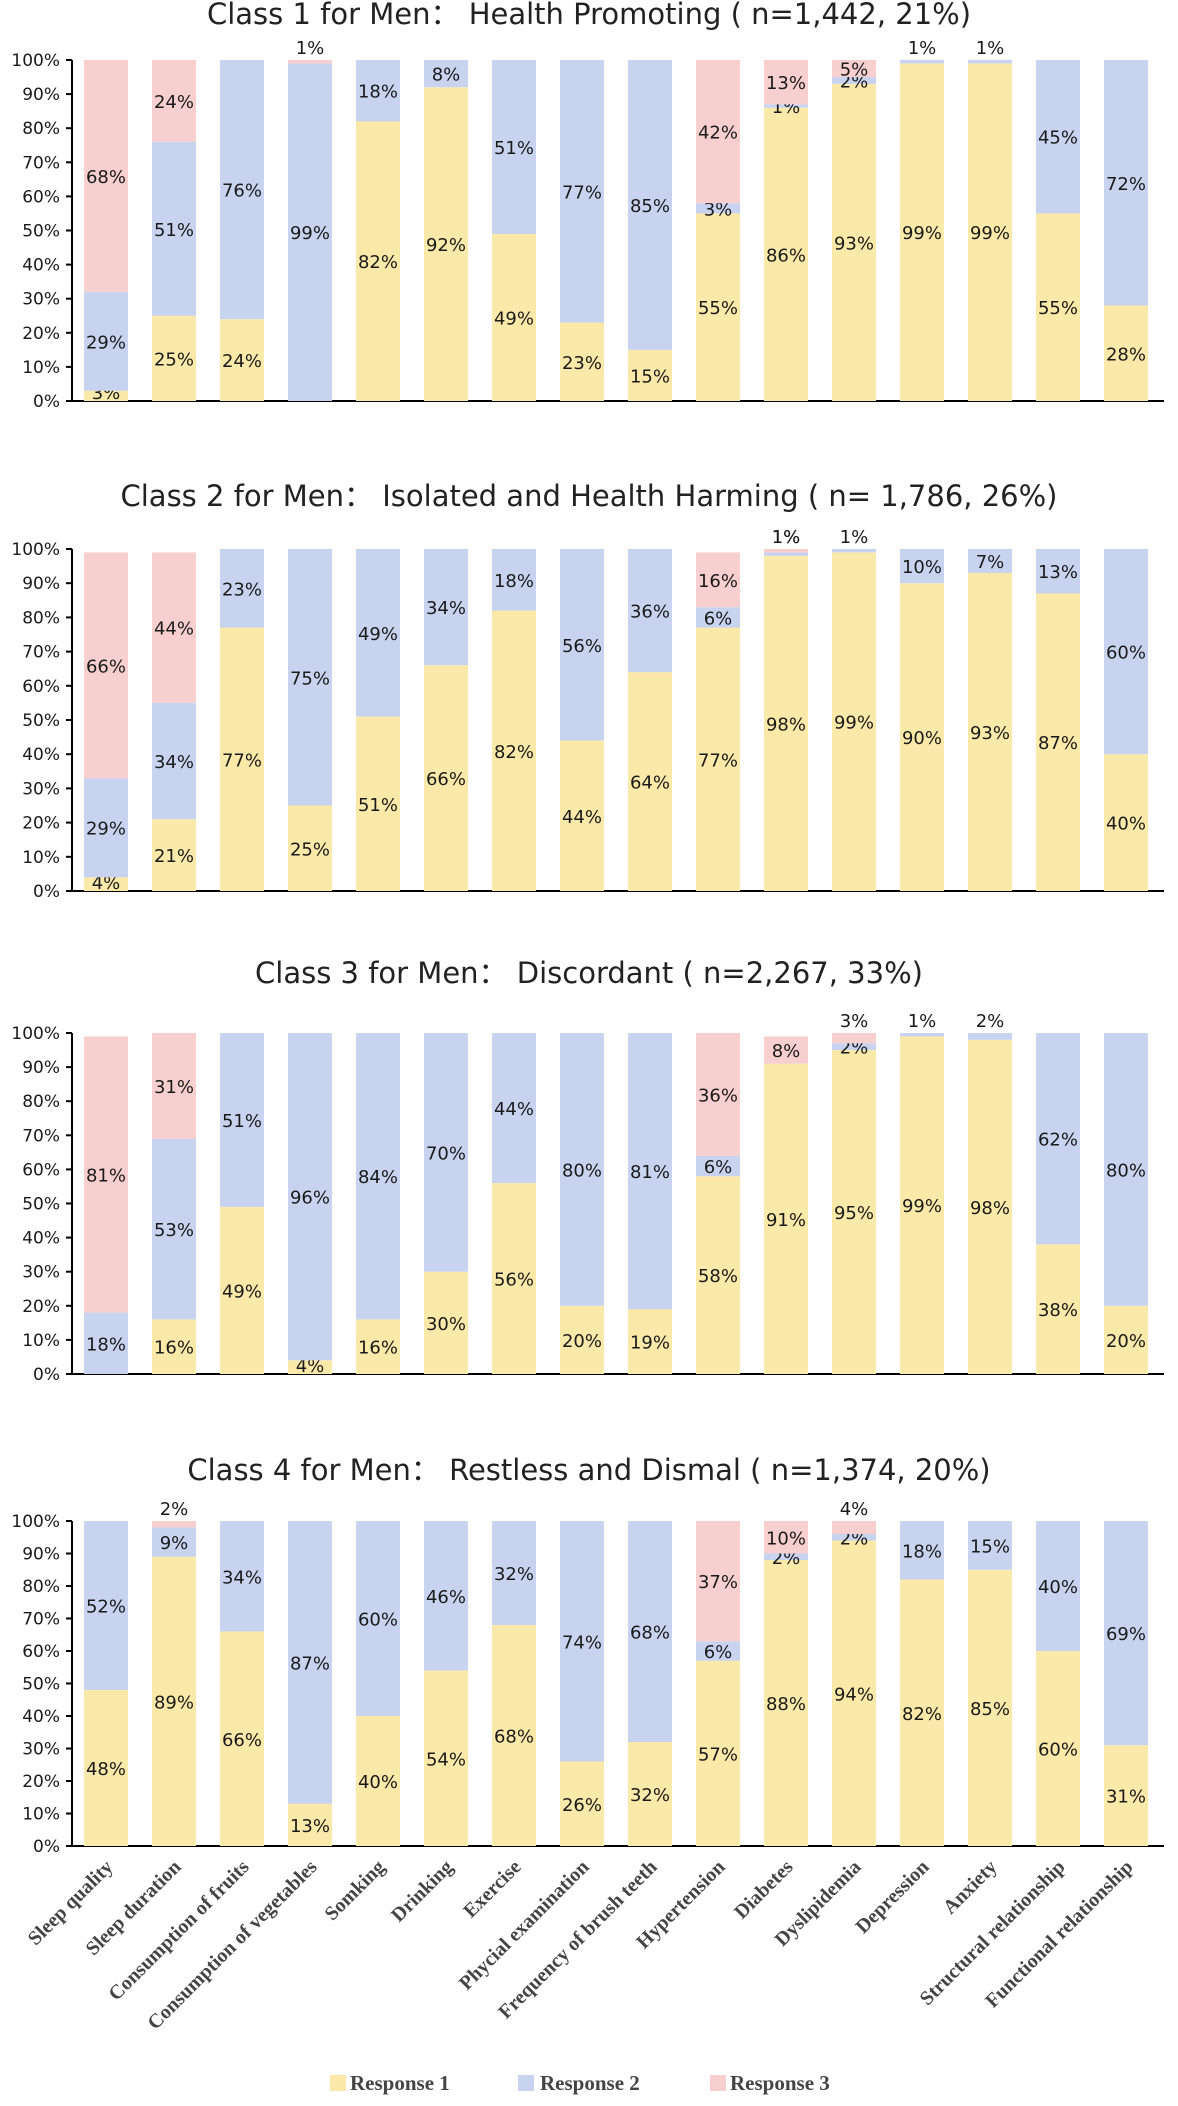  I want to click on data-label-response-2-functional-relationship: 60%, so click(1126, 653).